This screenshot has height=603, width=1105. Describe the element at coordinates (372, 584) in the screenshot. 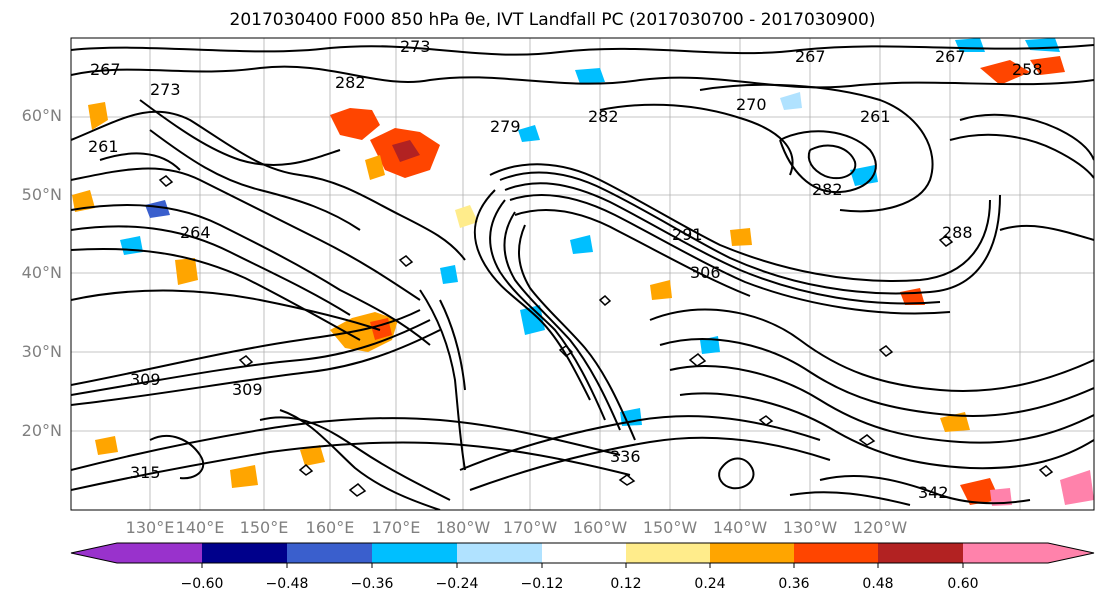

I see `colorbar-tick-label: −0.36` at that location.